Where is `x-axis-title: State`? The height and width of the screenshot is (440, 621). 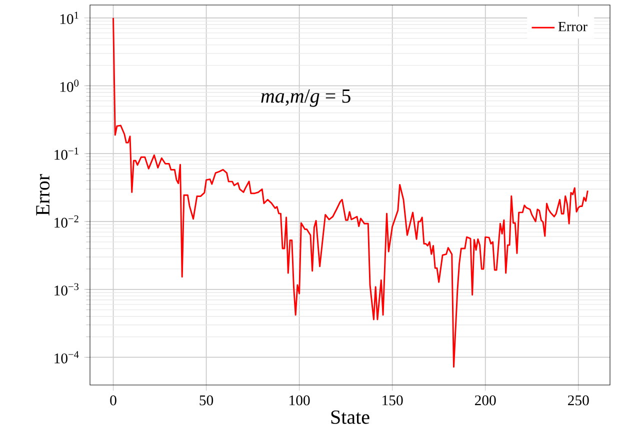 x-axis-title: State is located at coordinates (350, 417).